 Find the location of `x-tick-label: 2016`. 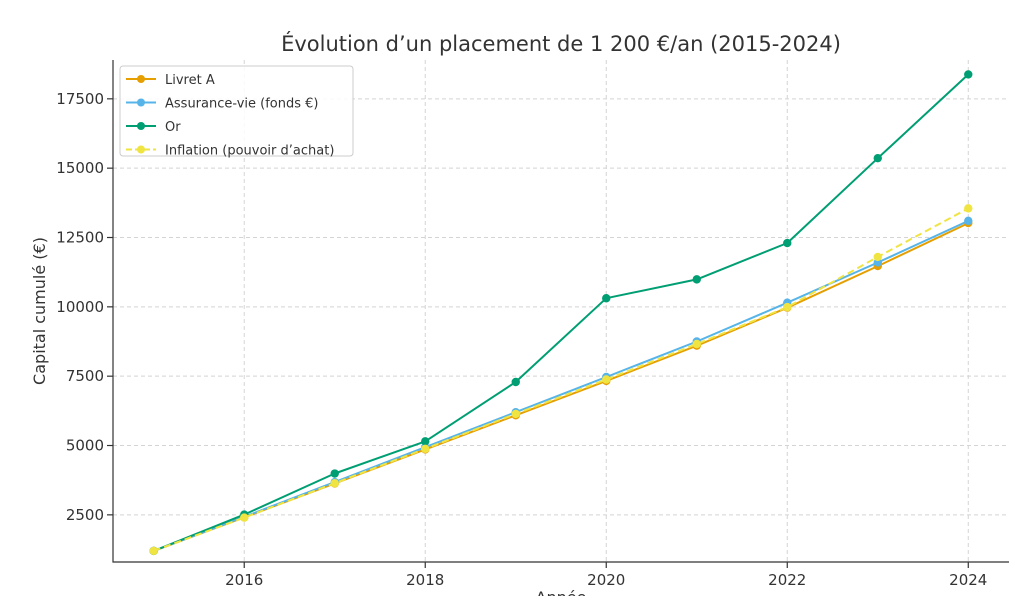

x-tick-label: 2016 is located at coordinates (244, 580).